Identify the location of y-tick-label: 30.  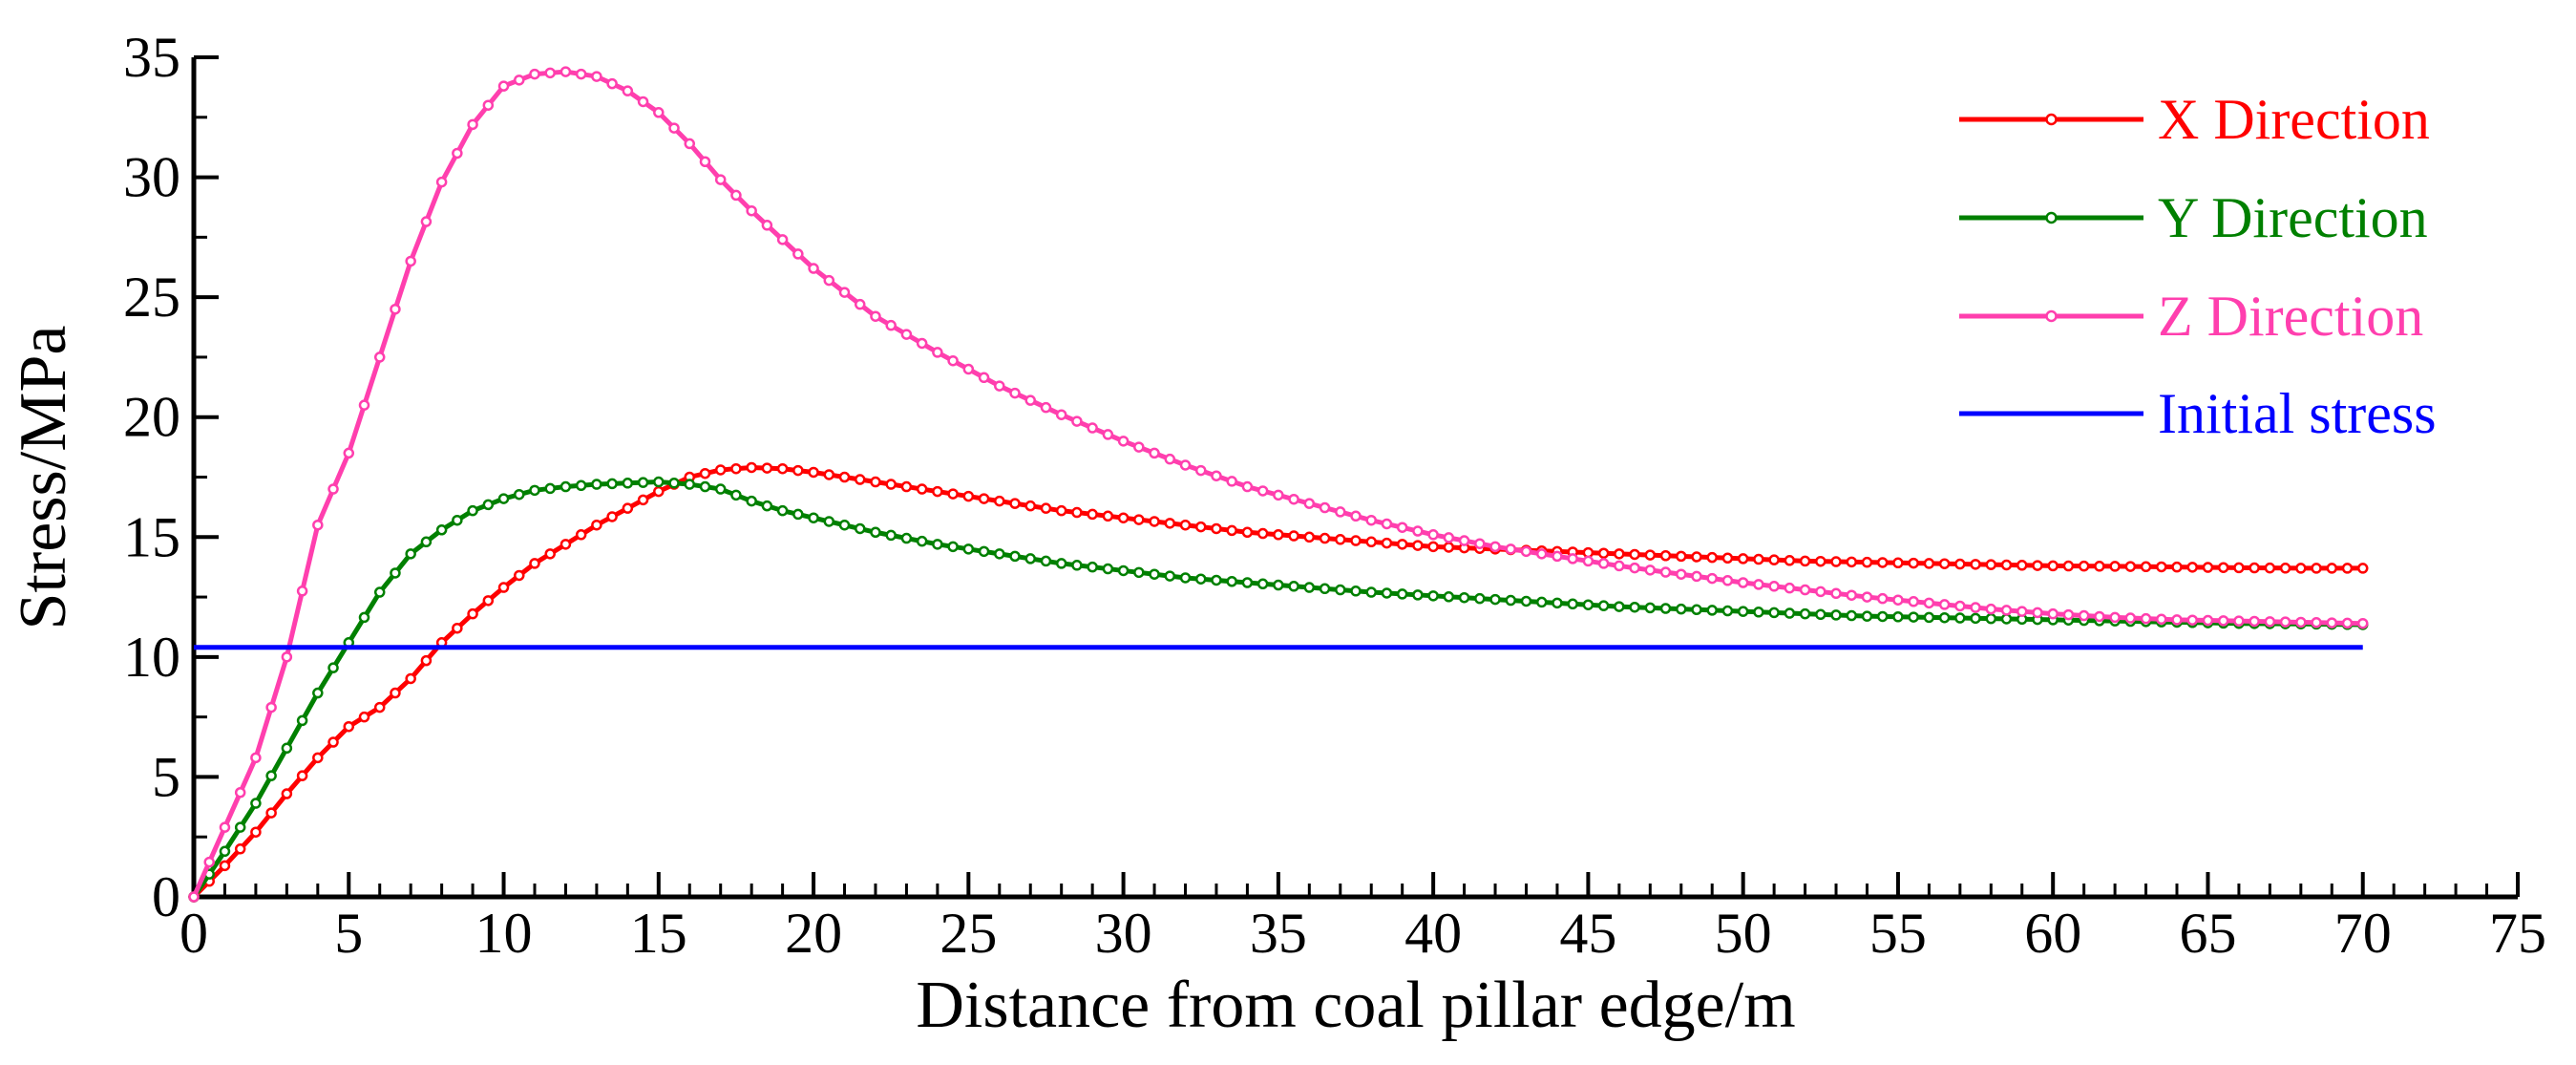
(151, 177).